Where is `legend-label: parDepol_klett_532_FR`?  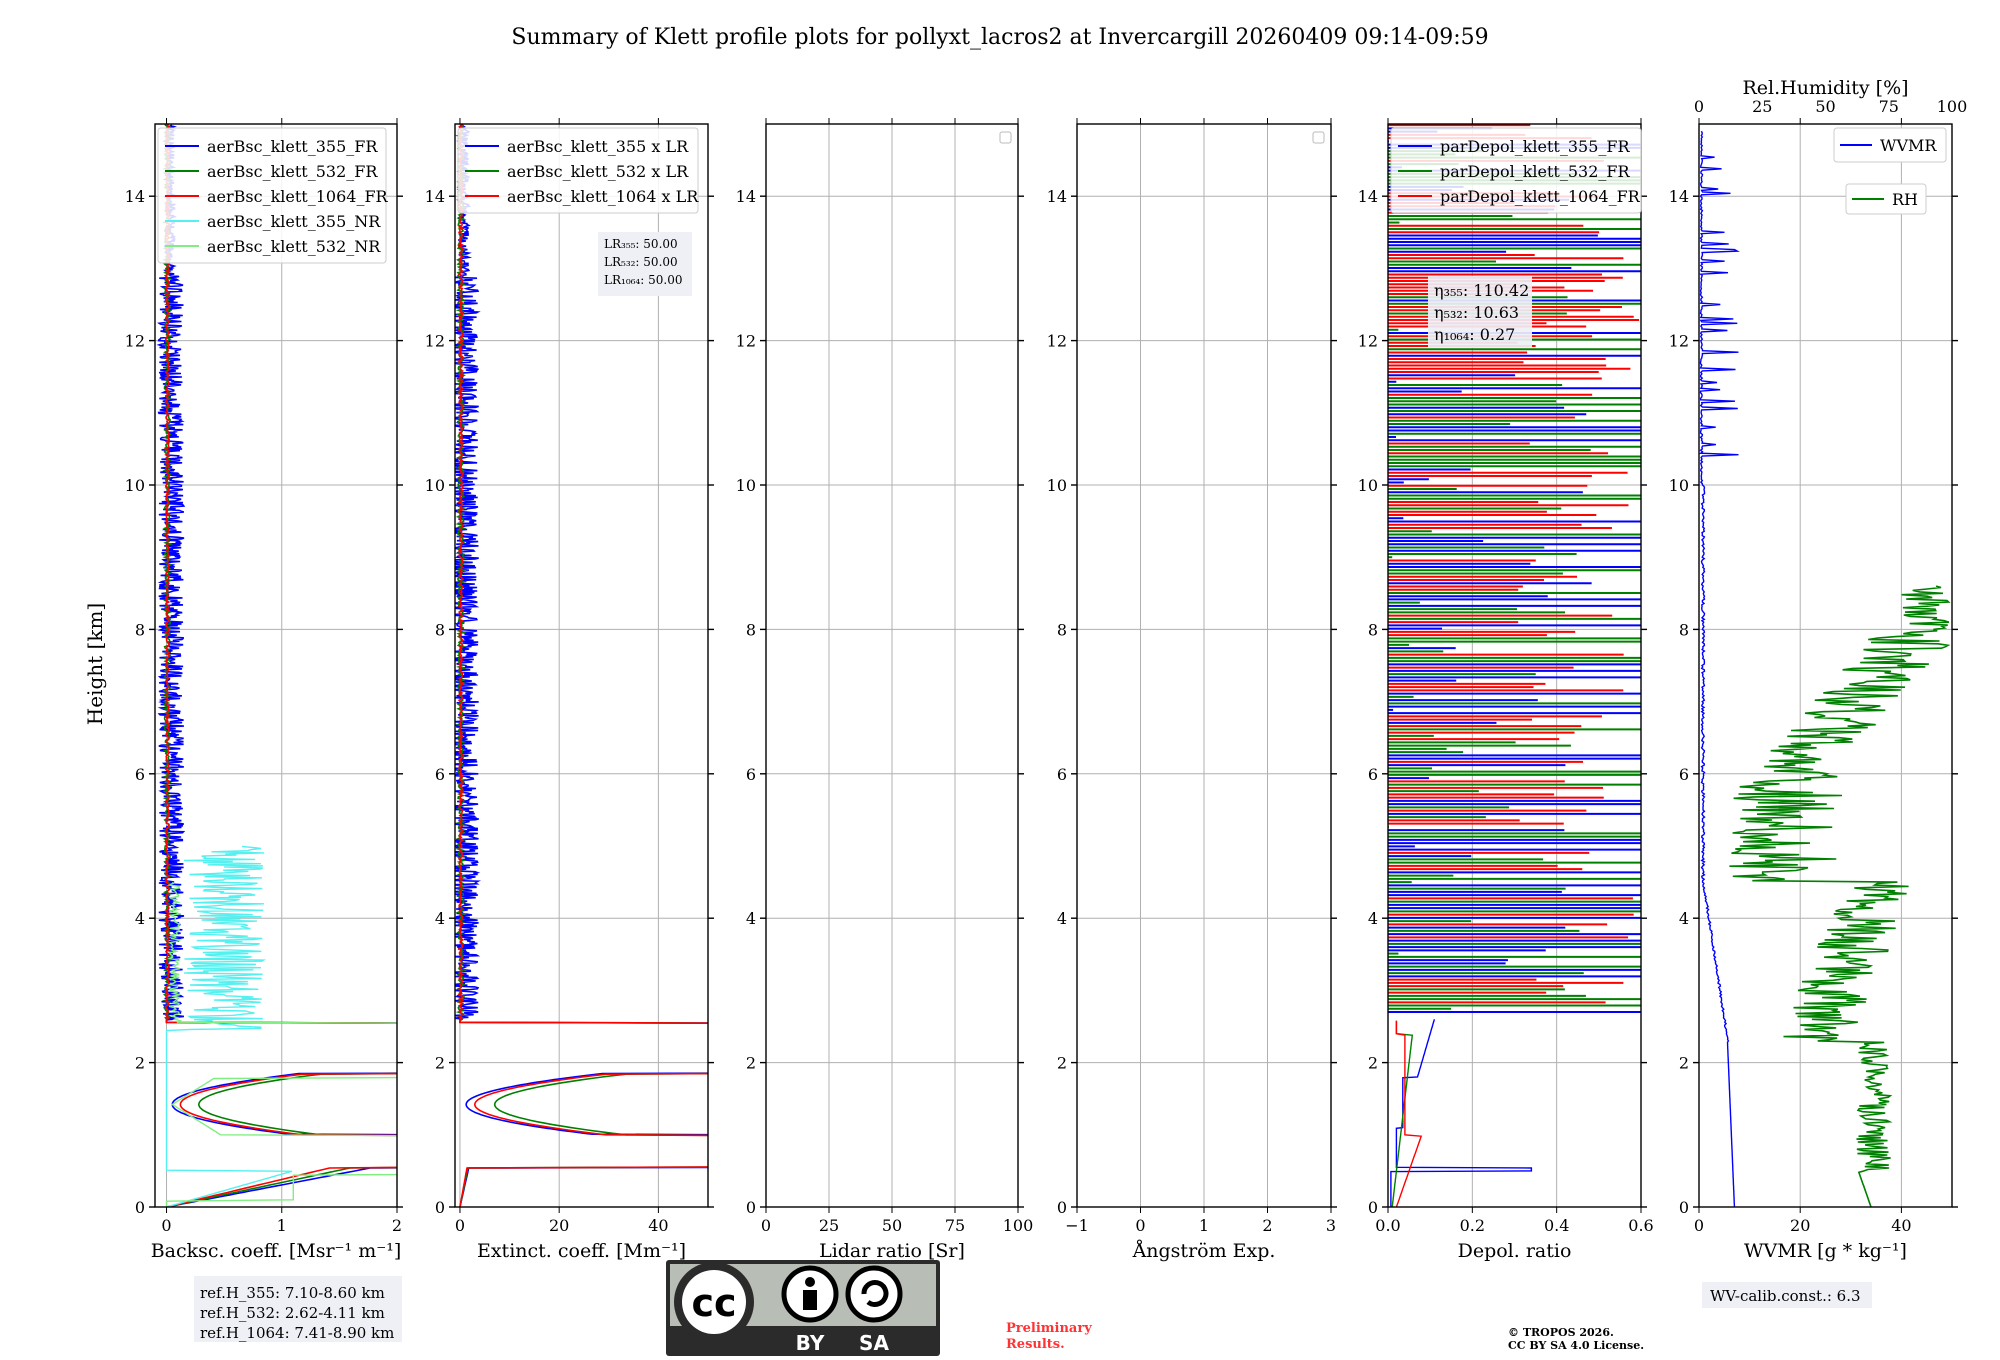 legend-label: parDepol_klett_532_FR is located at coordinates (1535, 171).